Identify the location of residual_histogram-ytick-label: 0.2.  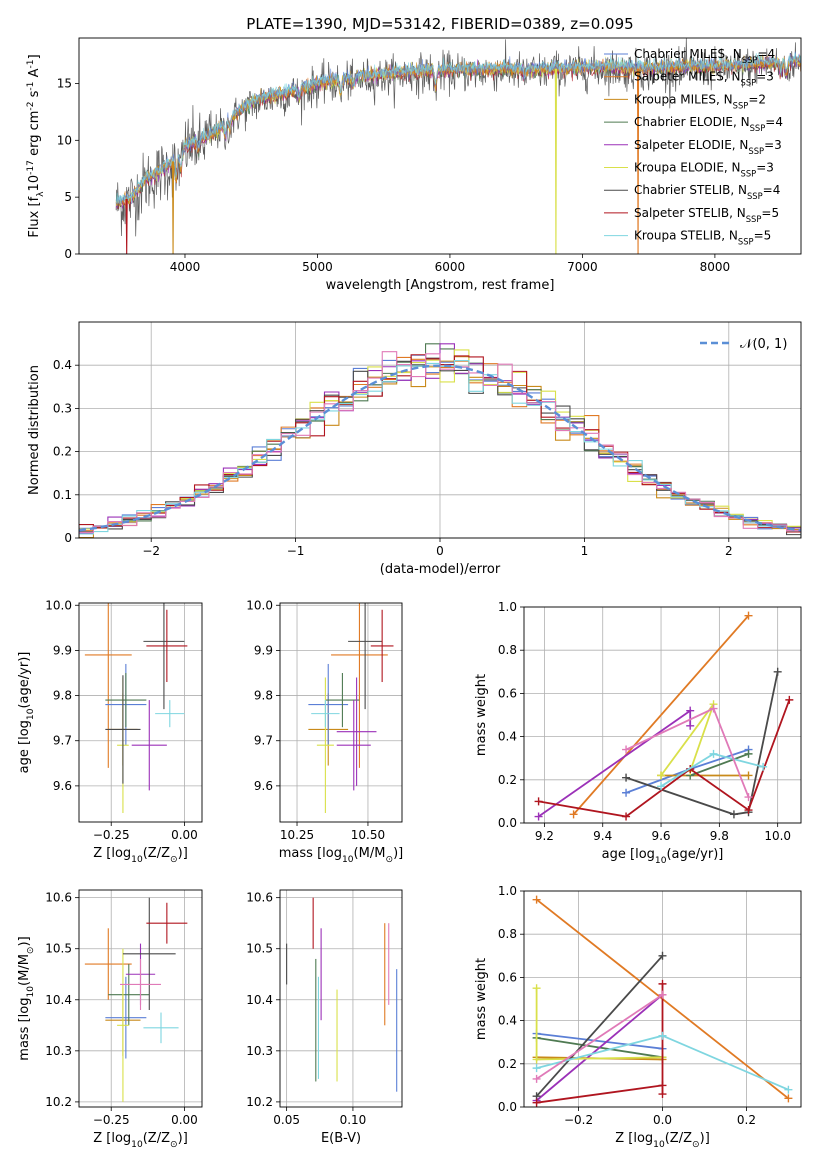
(62, 452).